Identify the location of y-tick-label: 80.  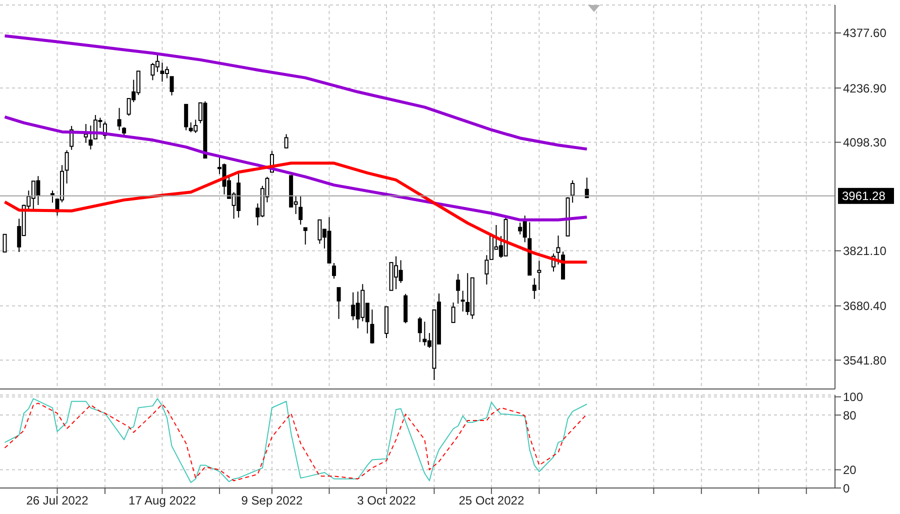
(850, 415).